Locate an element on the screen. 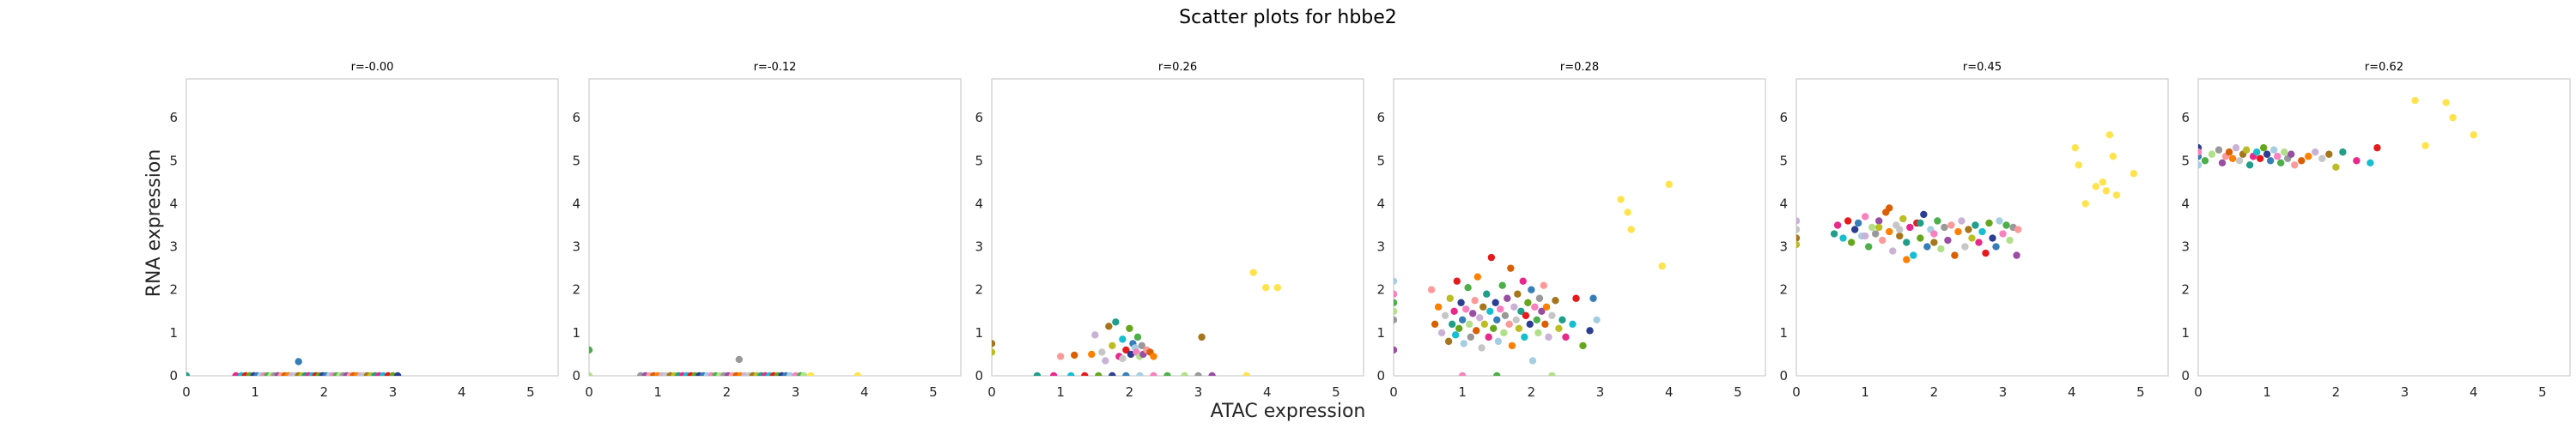  y-tick-label: 0 is located at coordinates (576, 376).